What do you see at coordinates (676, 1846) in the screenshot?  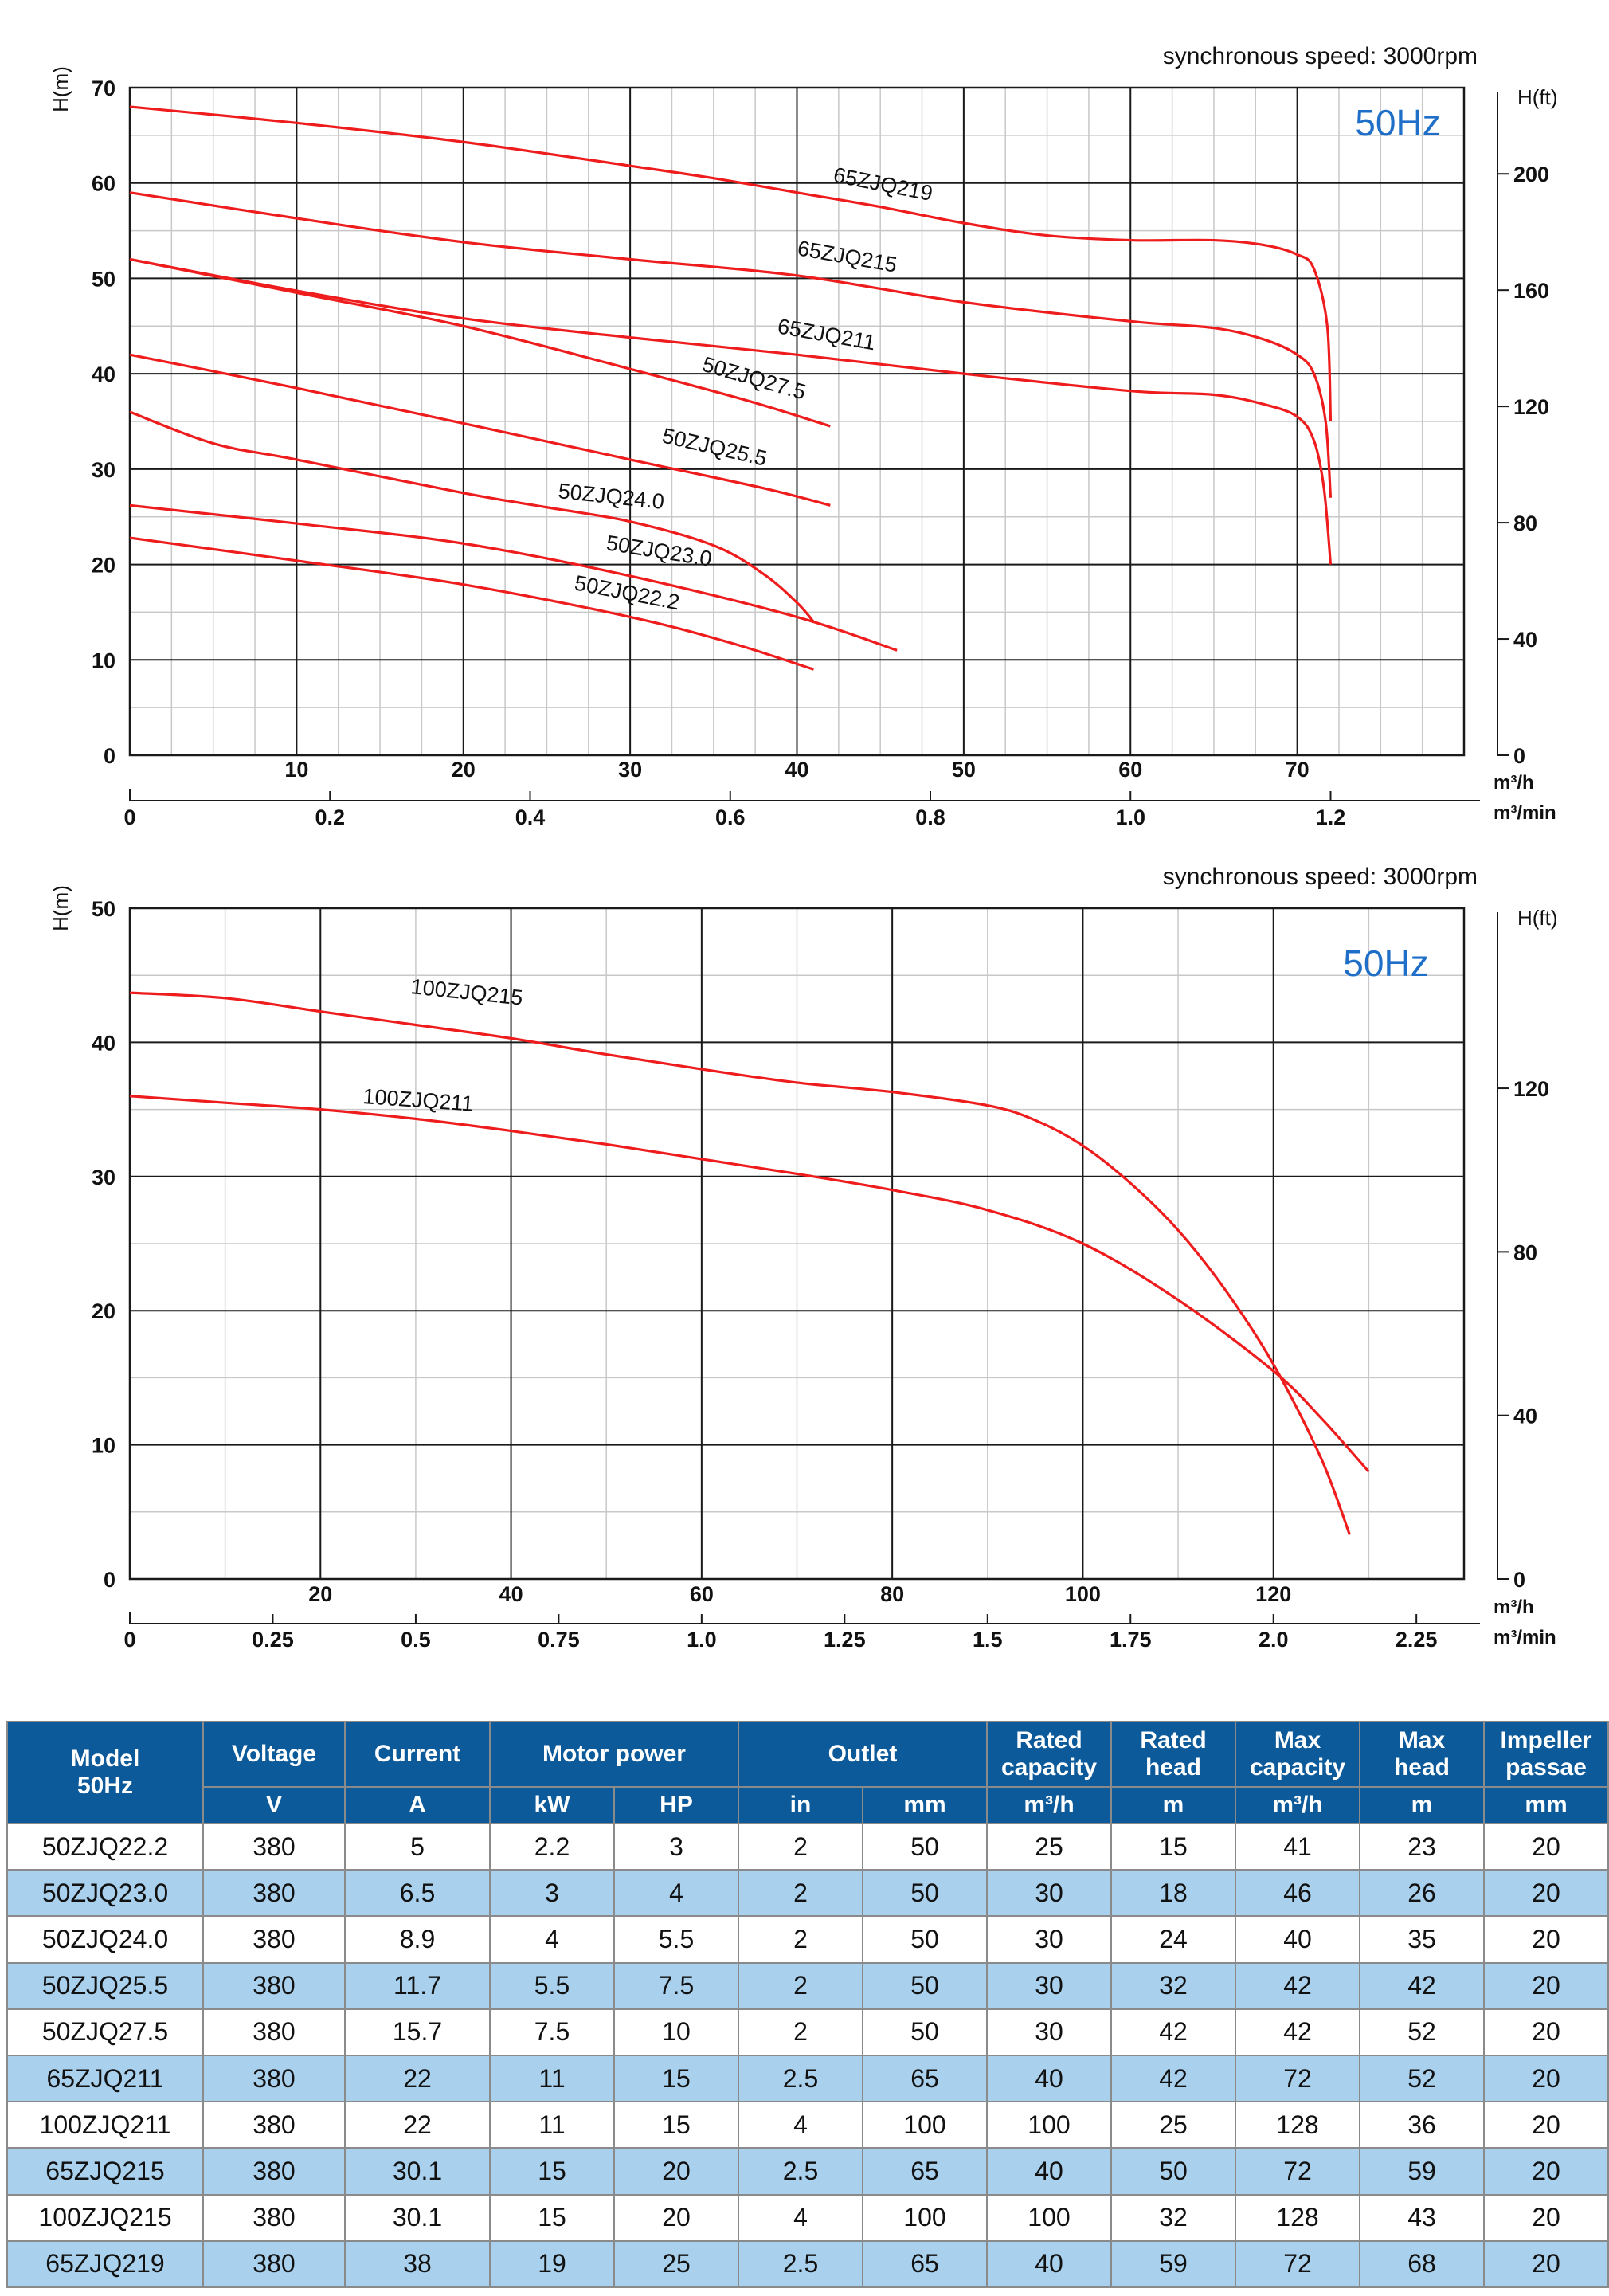 I see `table-cell: 3` at bounding box center [676, 1846].